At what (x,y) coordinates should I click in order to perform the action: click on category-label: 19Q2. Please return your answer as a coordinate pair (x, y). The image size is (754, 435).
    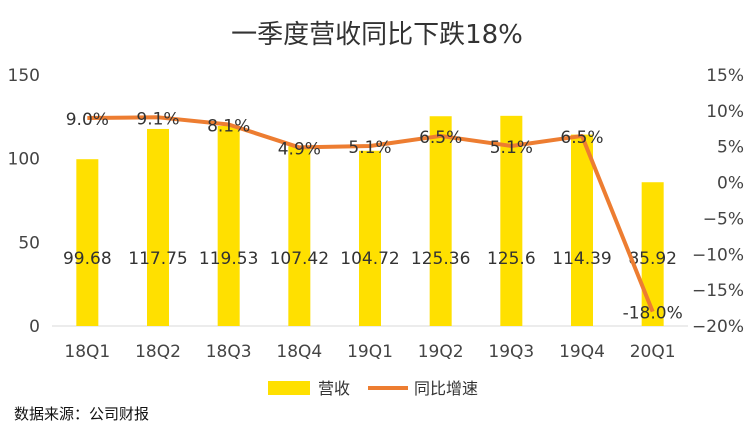
    Looking at the image, I should click on (441, 352).